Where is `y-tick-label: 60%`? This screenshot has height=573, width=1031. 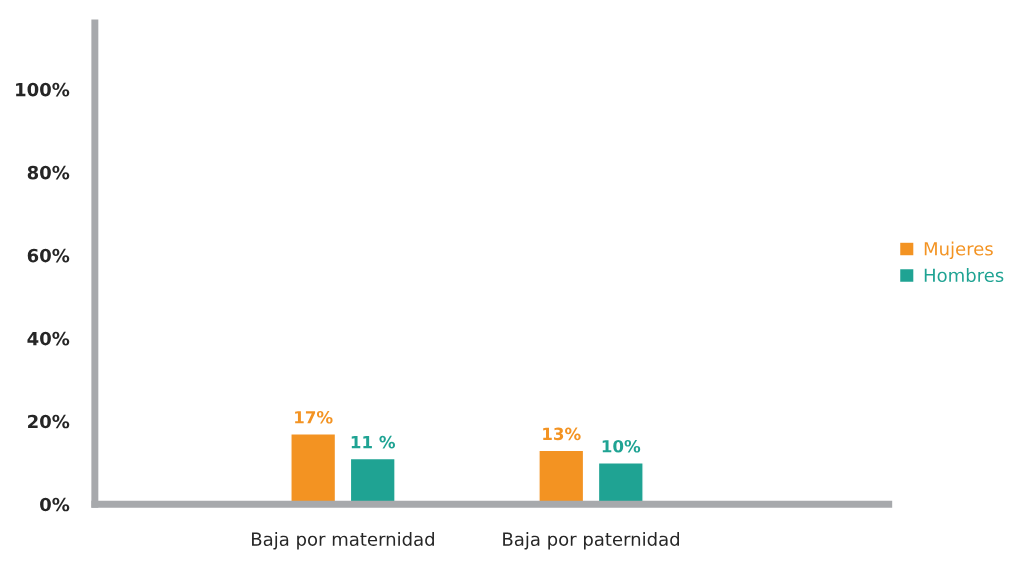 y-tick-label: 60% is located at coordinates (48, 255).